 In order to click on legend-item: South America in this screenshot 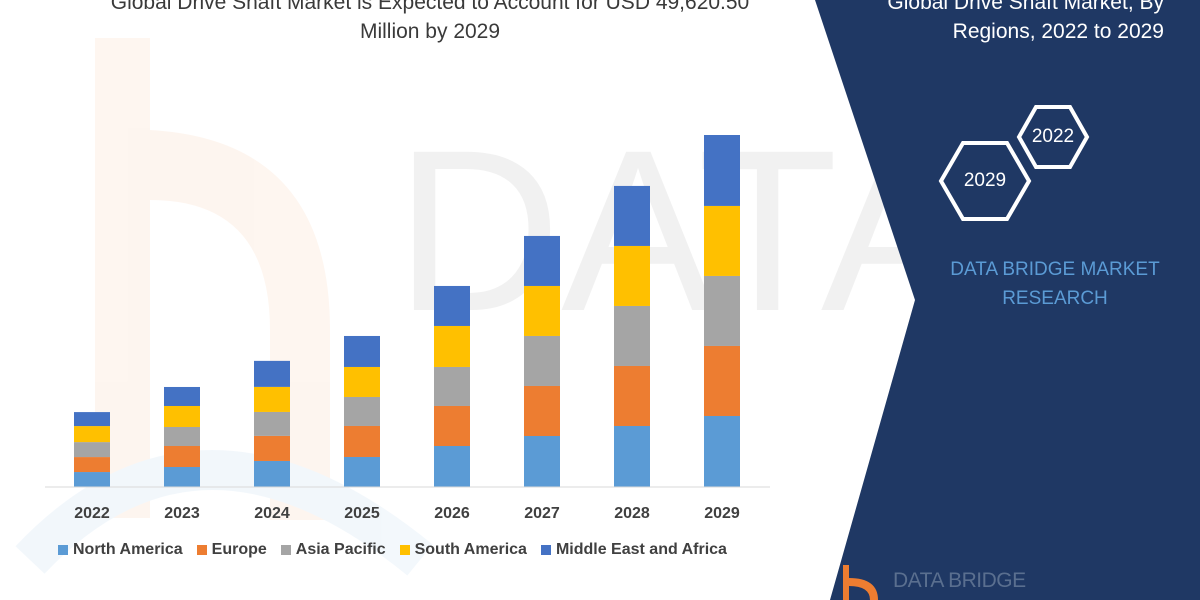, I will do `click(463, 550)`.